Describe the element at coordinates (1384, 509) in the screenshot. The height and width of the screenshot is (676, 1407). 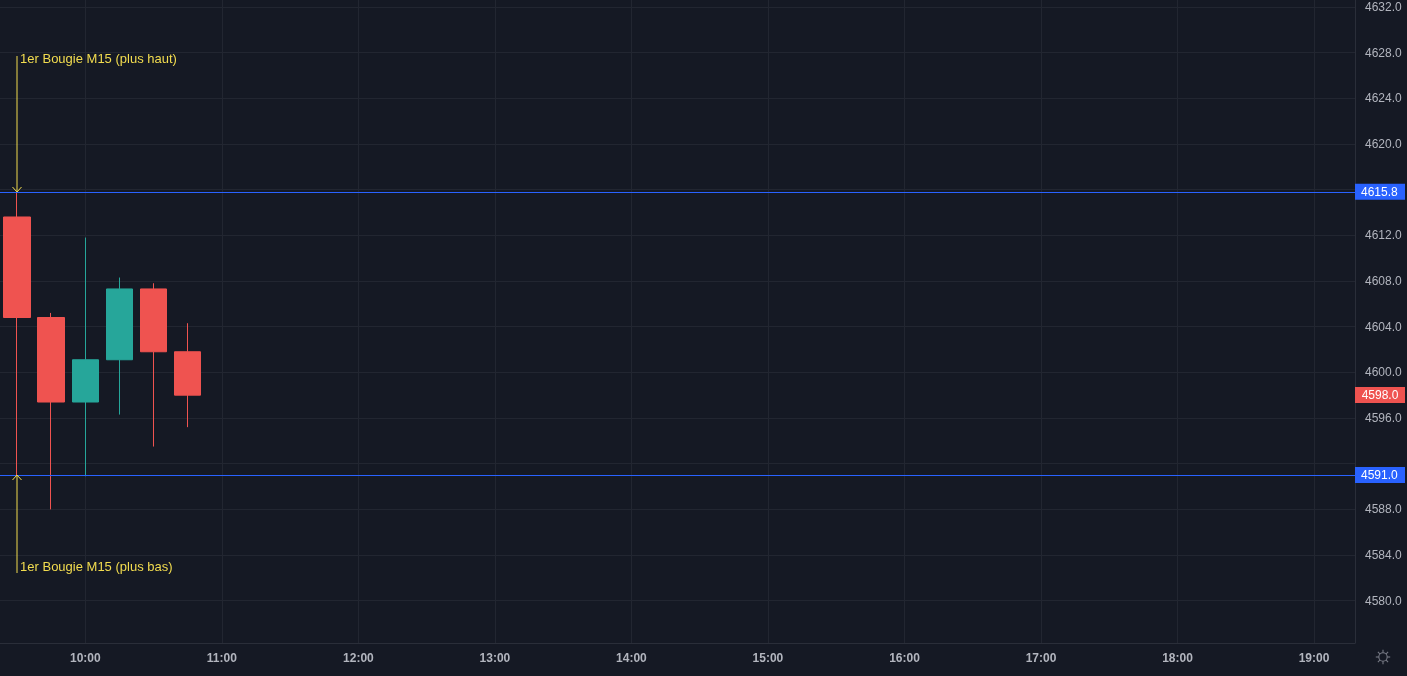
I see `y-tick-label: 4588.0` at that location.